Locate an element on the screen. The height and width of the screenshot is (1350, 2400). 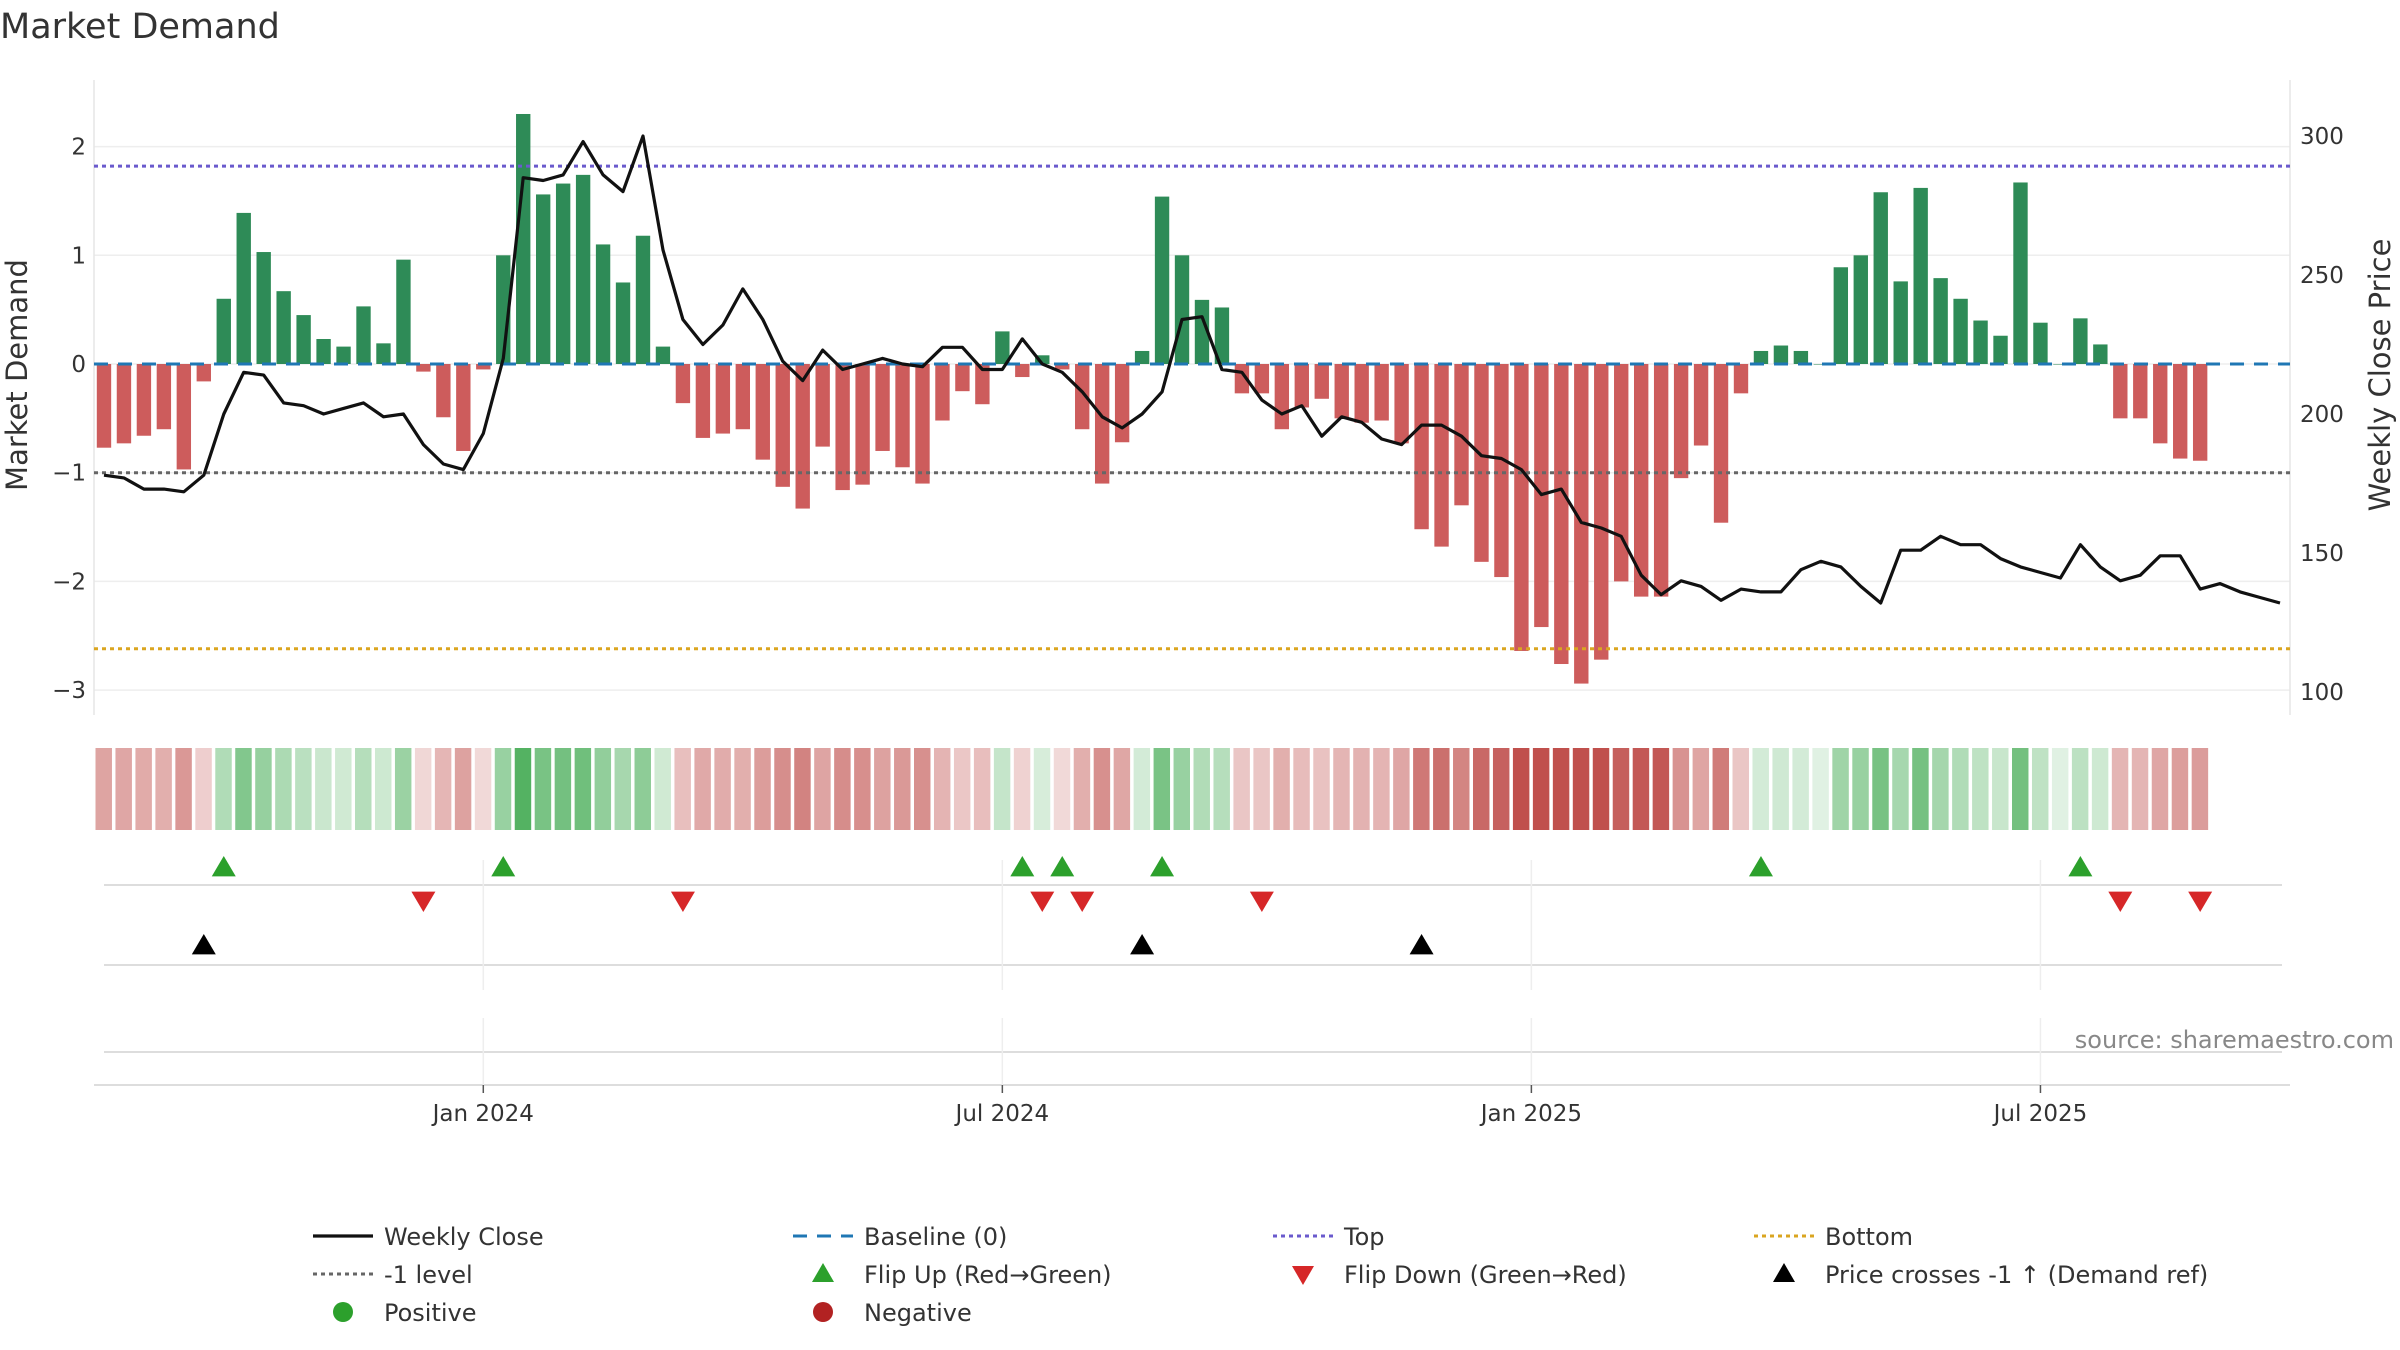
y-tick-label: −2 is located at coordinates (69, 582).